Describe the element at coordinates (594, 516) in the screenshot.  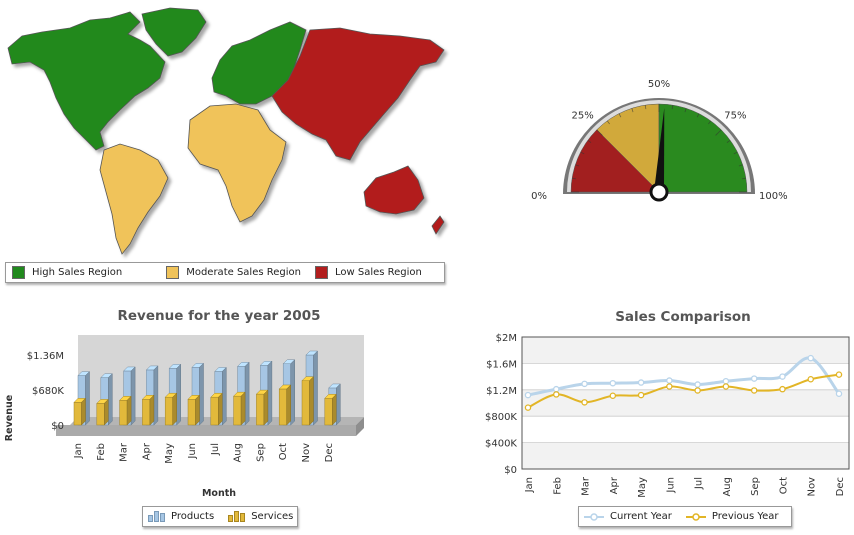
I see `line-series-icon` at that location.